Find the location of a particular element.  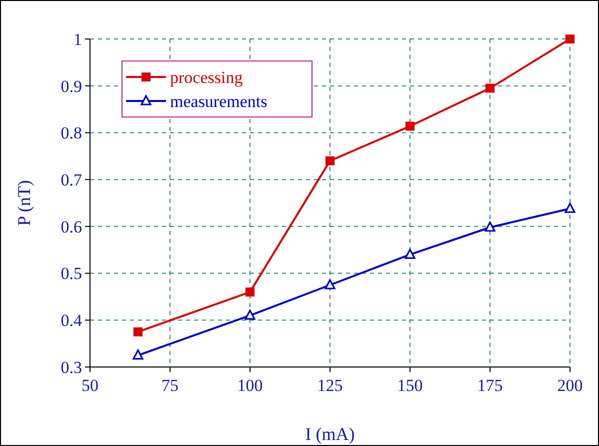

y-axis-title: P (nT) is located at coordinates (24, 203).